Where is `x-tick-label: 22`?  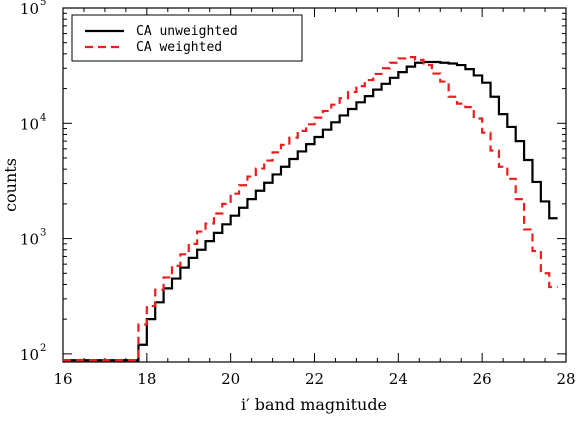
x-tick-label: 22 is located at coordinates (314, 379).